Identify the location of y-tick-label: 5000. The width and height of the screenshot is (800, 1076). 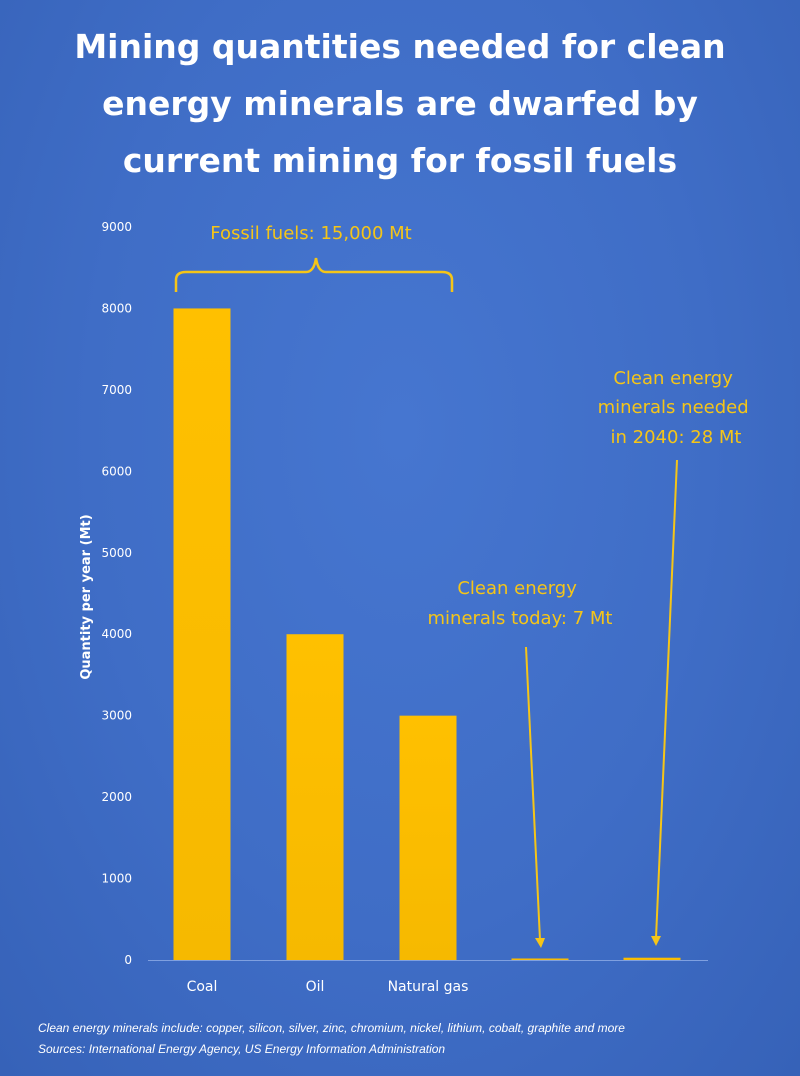
(116, 553).